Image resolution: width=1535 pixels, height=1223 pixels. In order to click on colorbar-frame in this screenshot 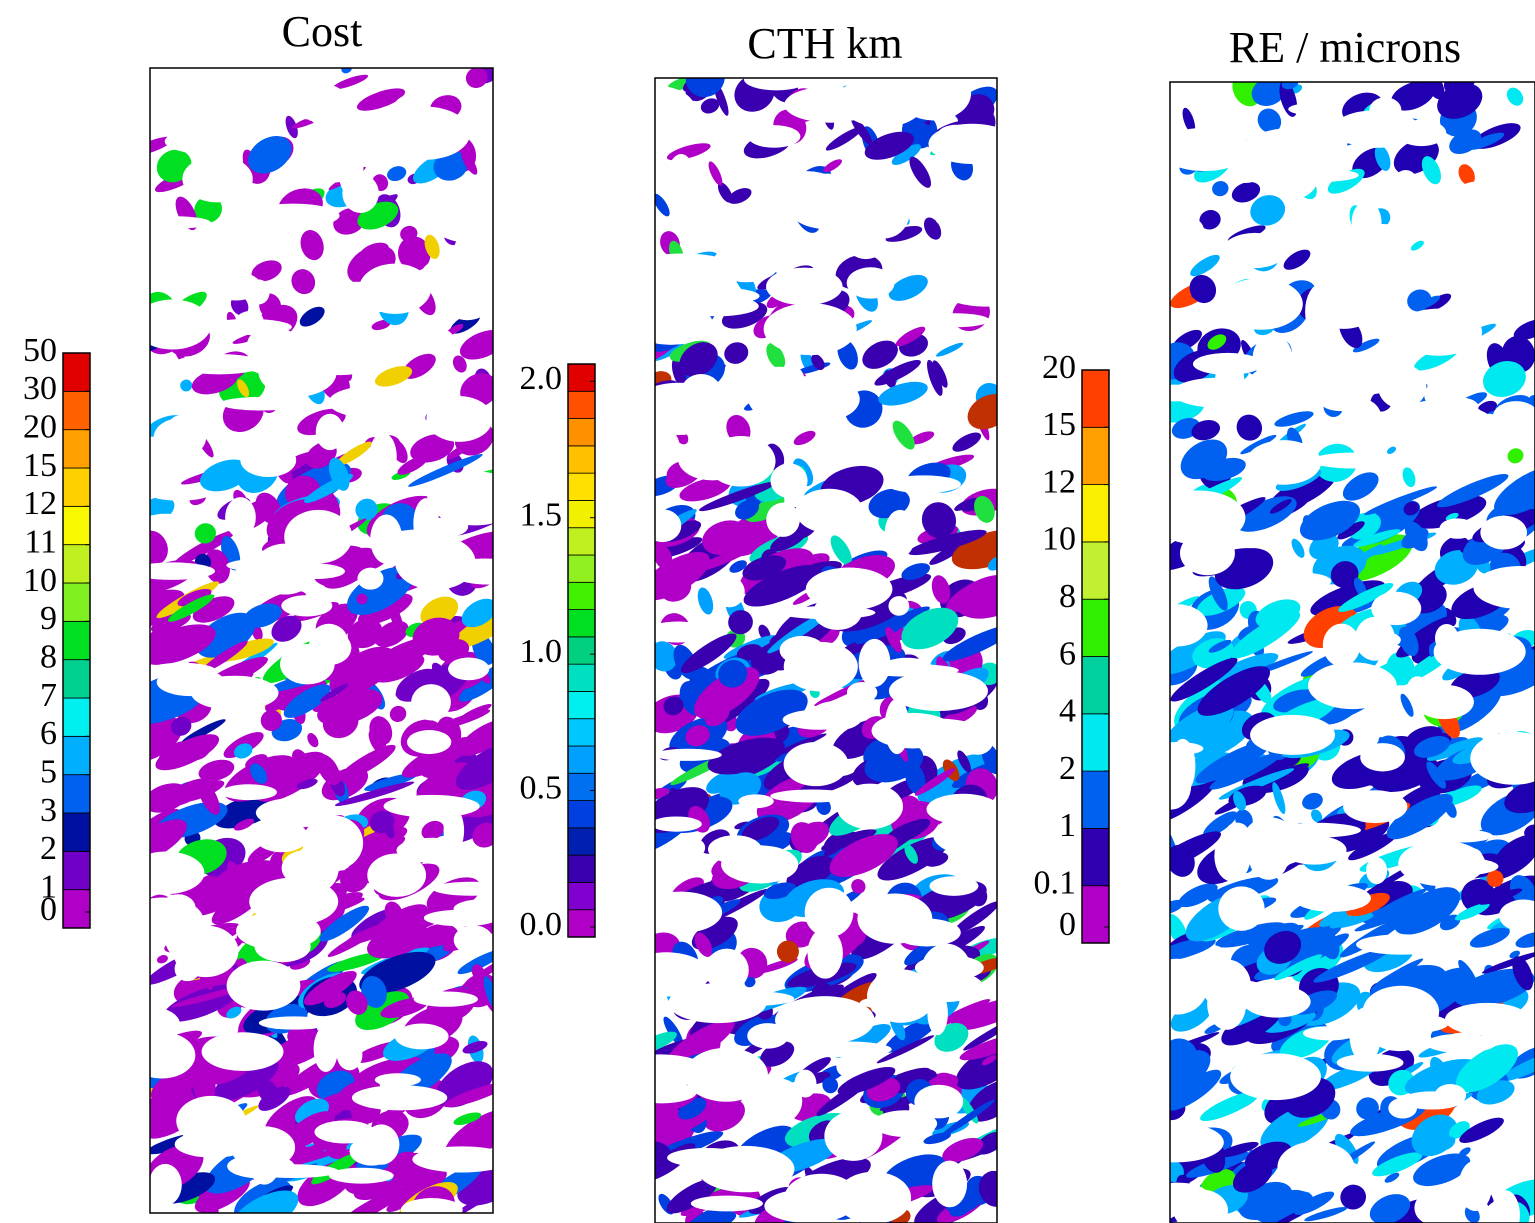, I will do `click(581, 650)`.